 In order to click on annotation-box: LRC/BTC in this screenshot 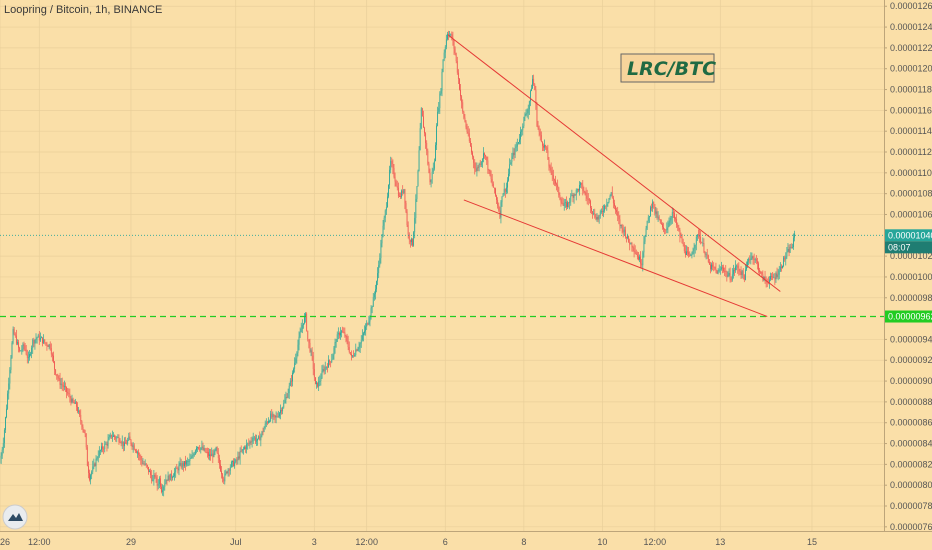, I will do `click(668, 68)`.